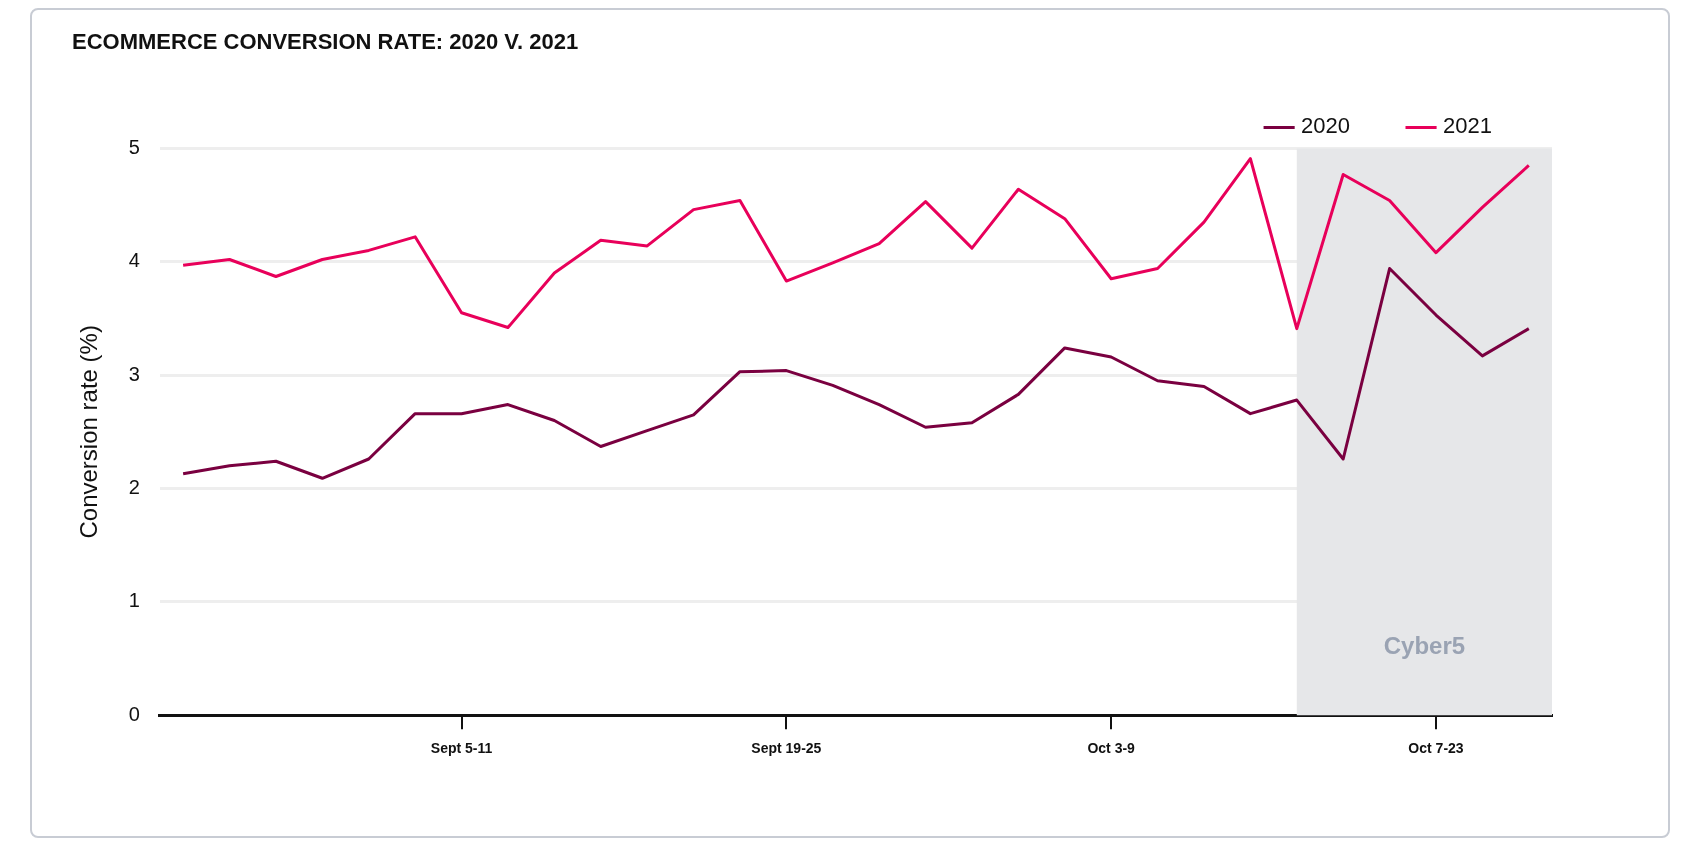 This screenshot has height=861, width=1685. I want to click on x-tick-label: Oct 7-23, so click(1436, 748).